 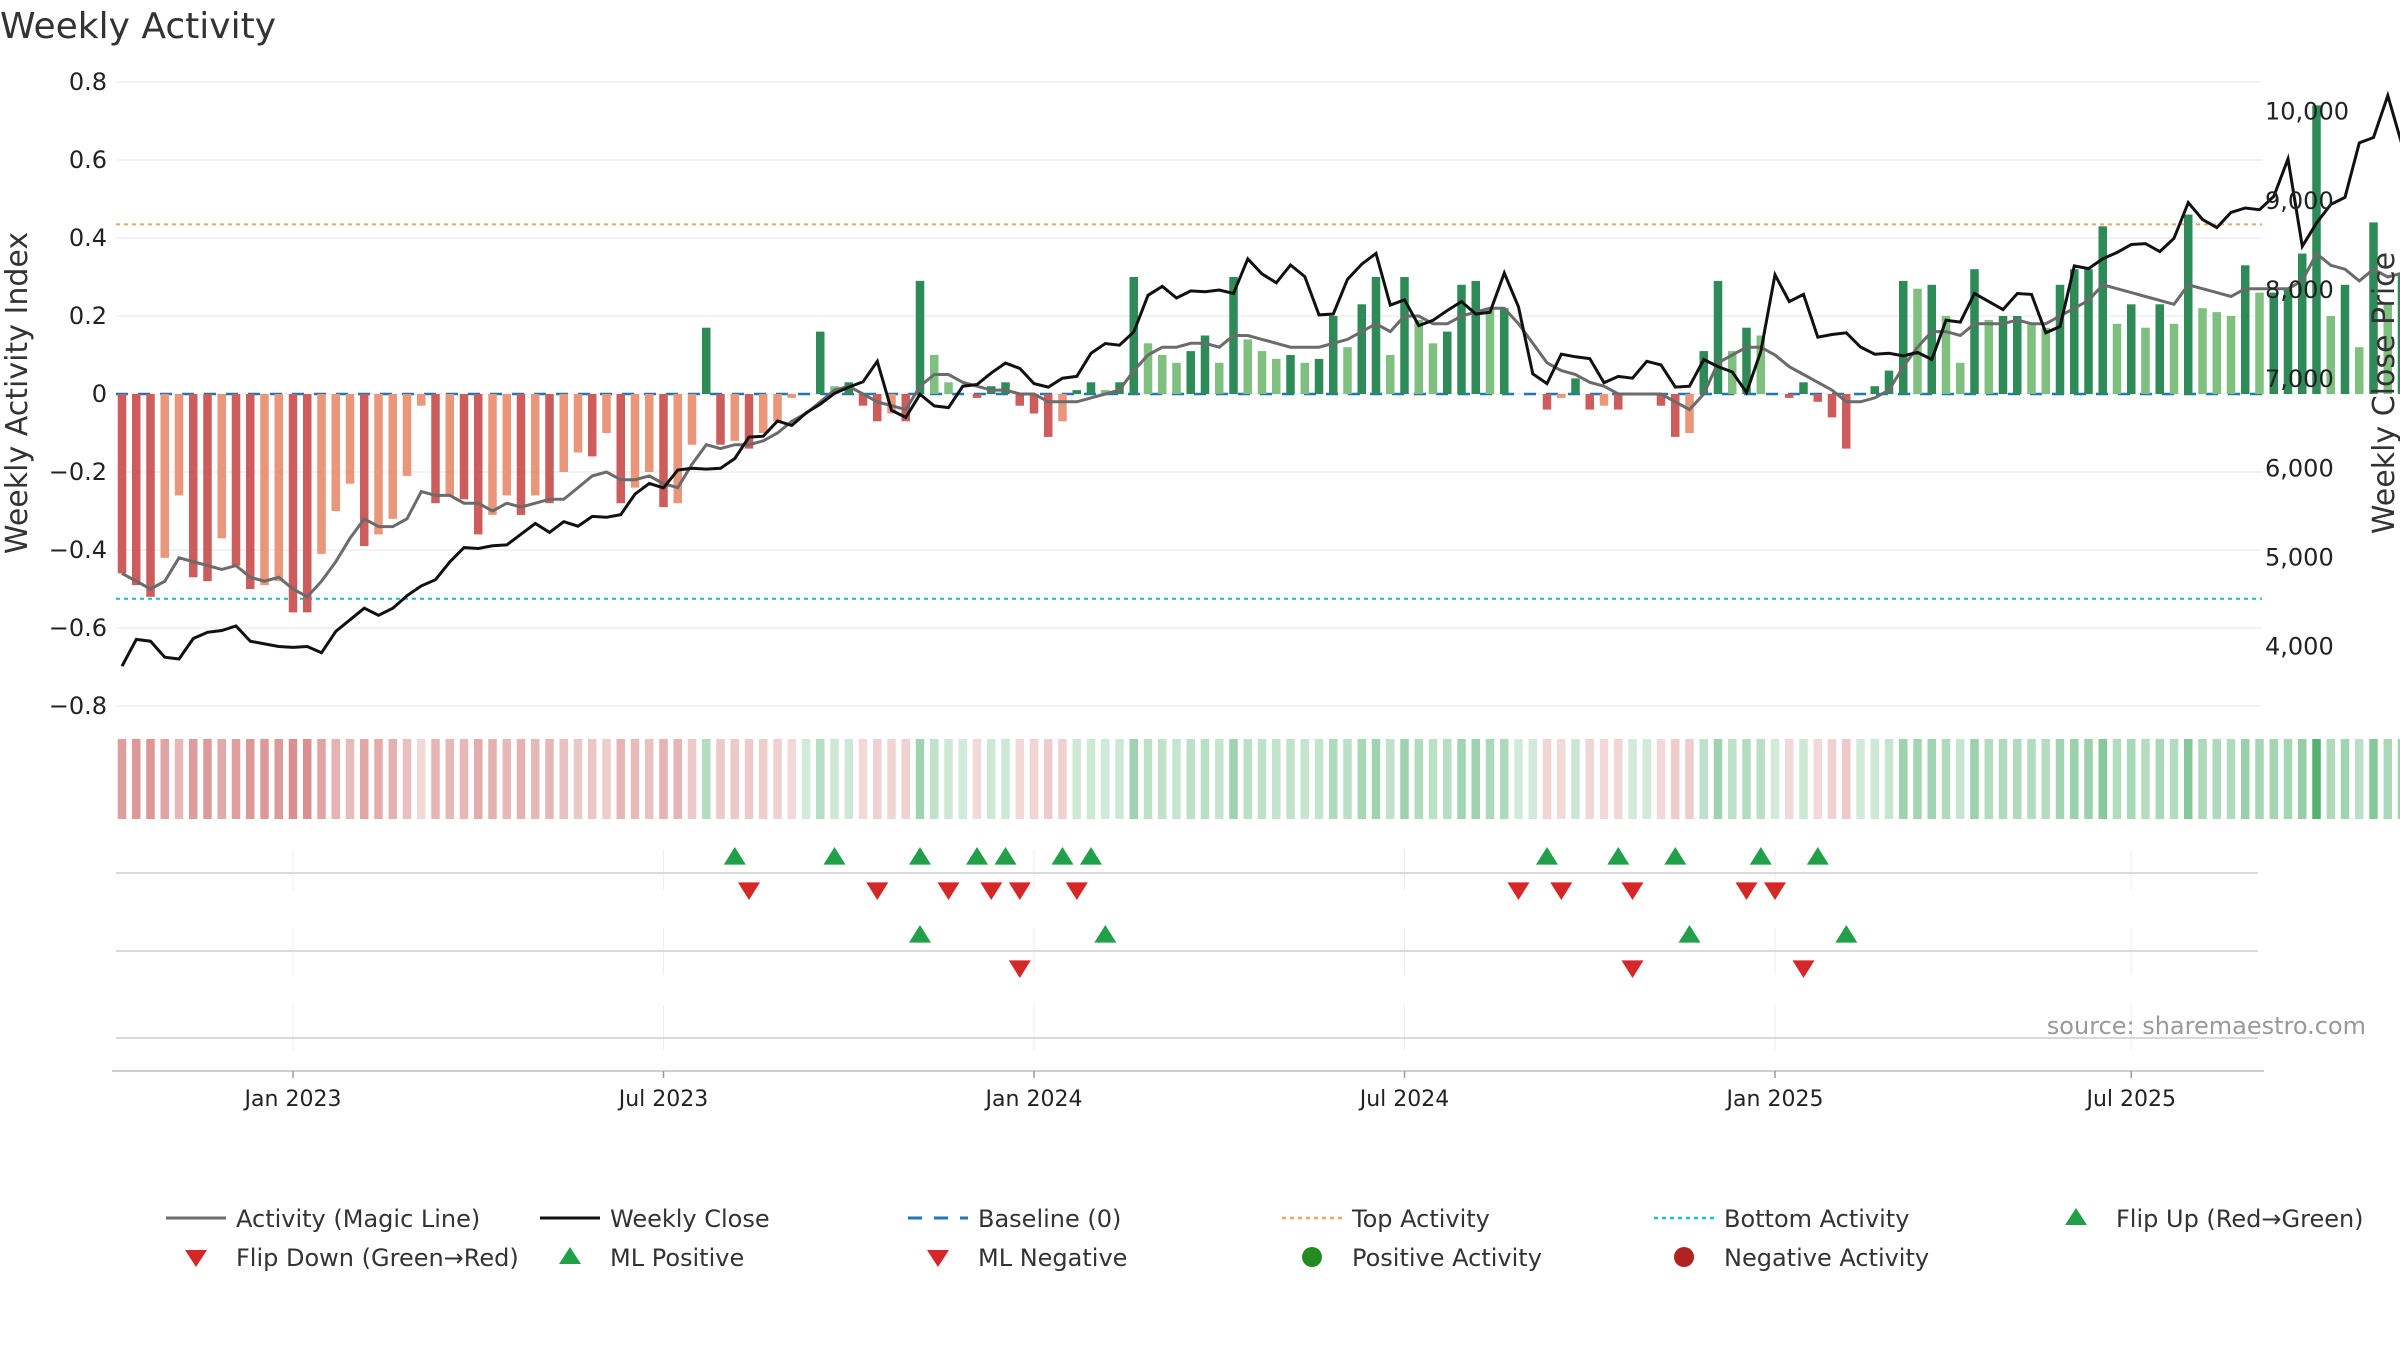 What do you see at coordinates (88, 82) in the screenshot?
I see `y-left-tick-label: 0.8` at bounding box center [88, 82].